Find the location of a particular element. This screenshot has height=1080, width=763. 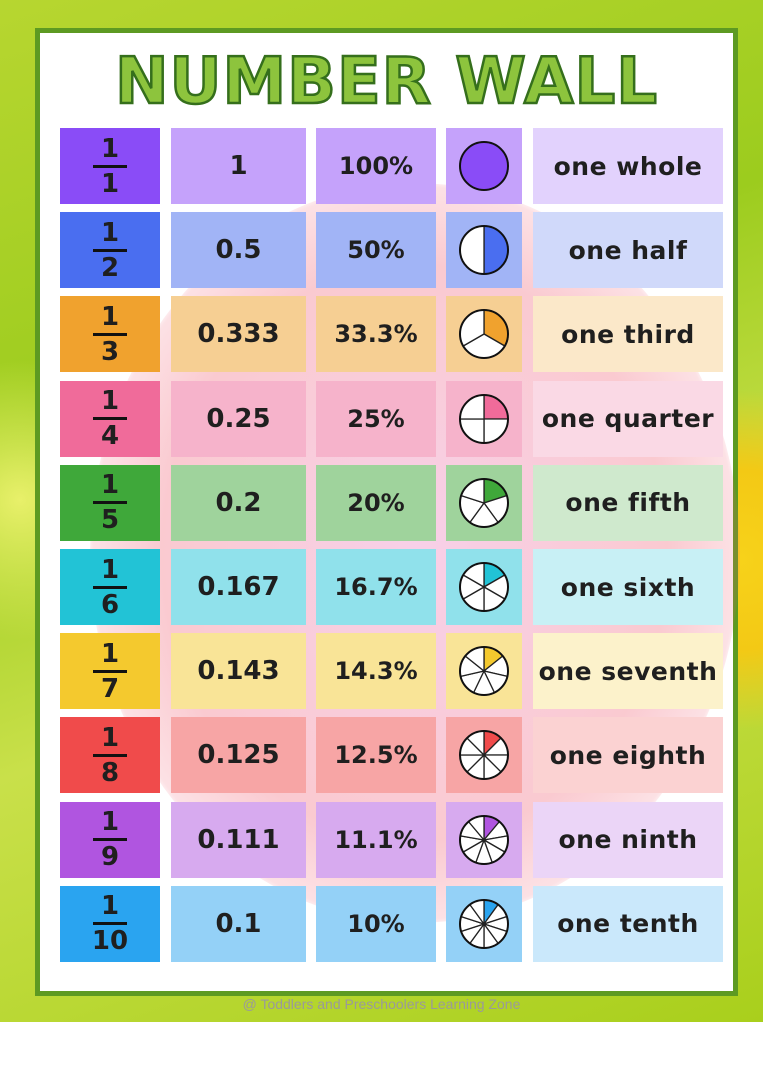

percent-cell: 25% is located at coordinates (376, 418).